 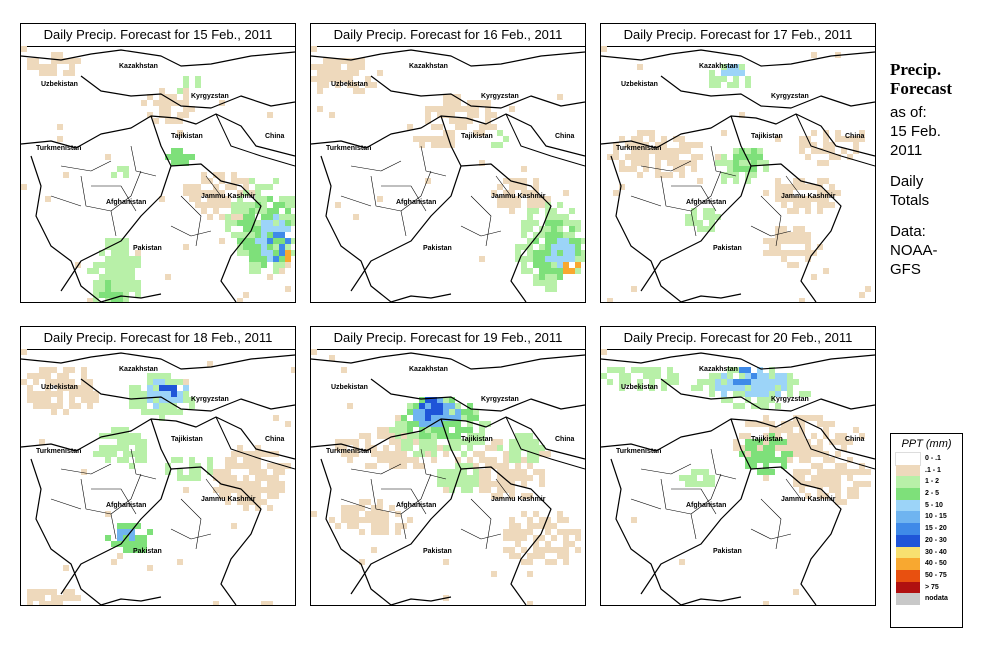 I want to click on legend-row: 1 - 2, so click(x=926, y=482).